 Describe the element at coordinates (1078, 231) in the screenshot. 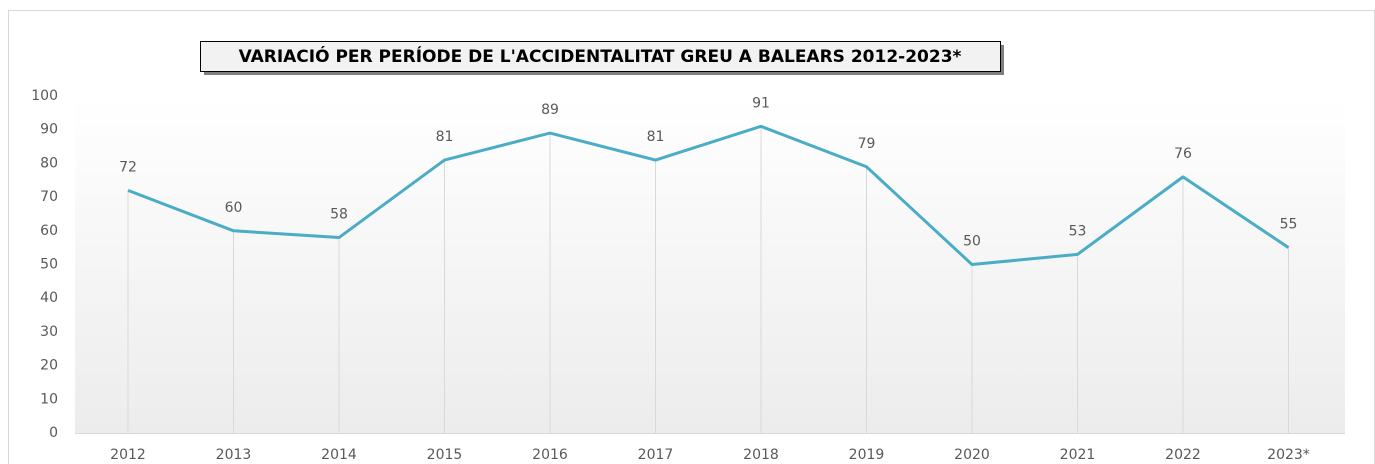

I see `data-label: 53` at that location.